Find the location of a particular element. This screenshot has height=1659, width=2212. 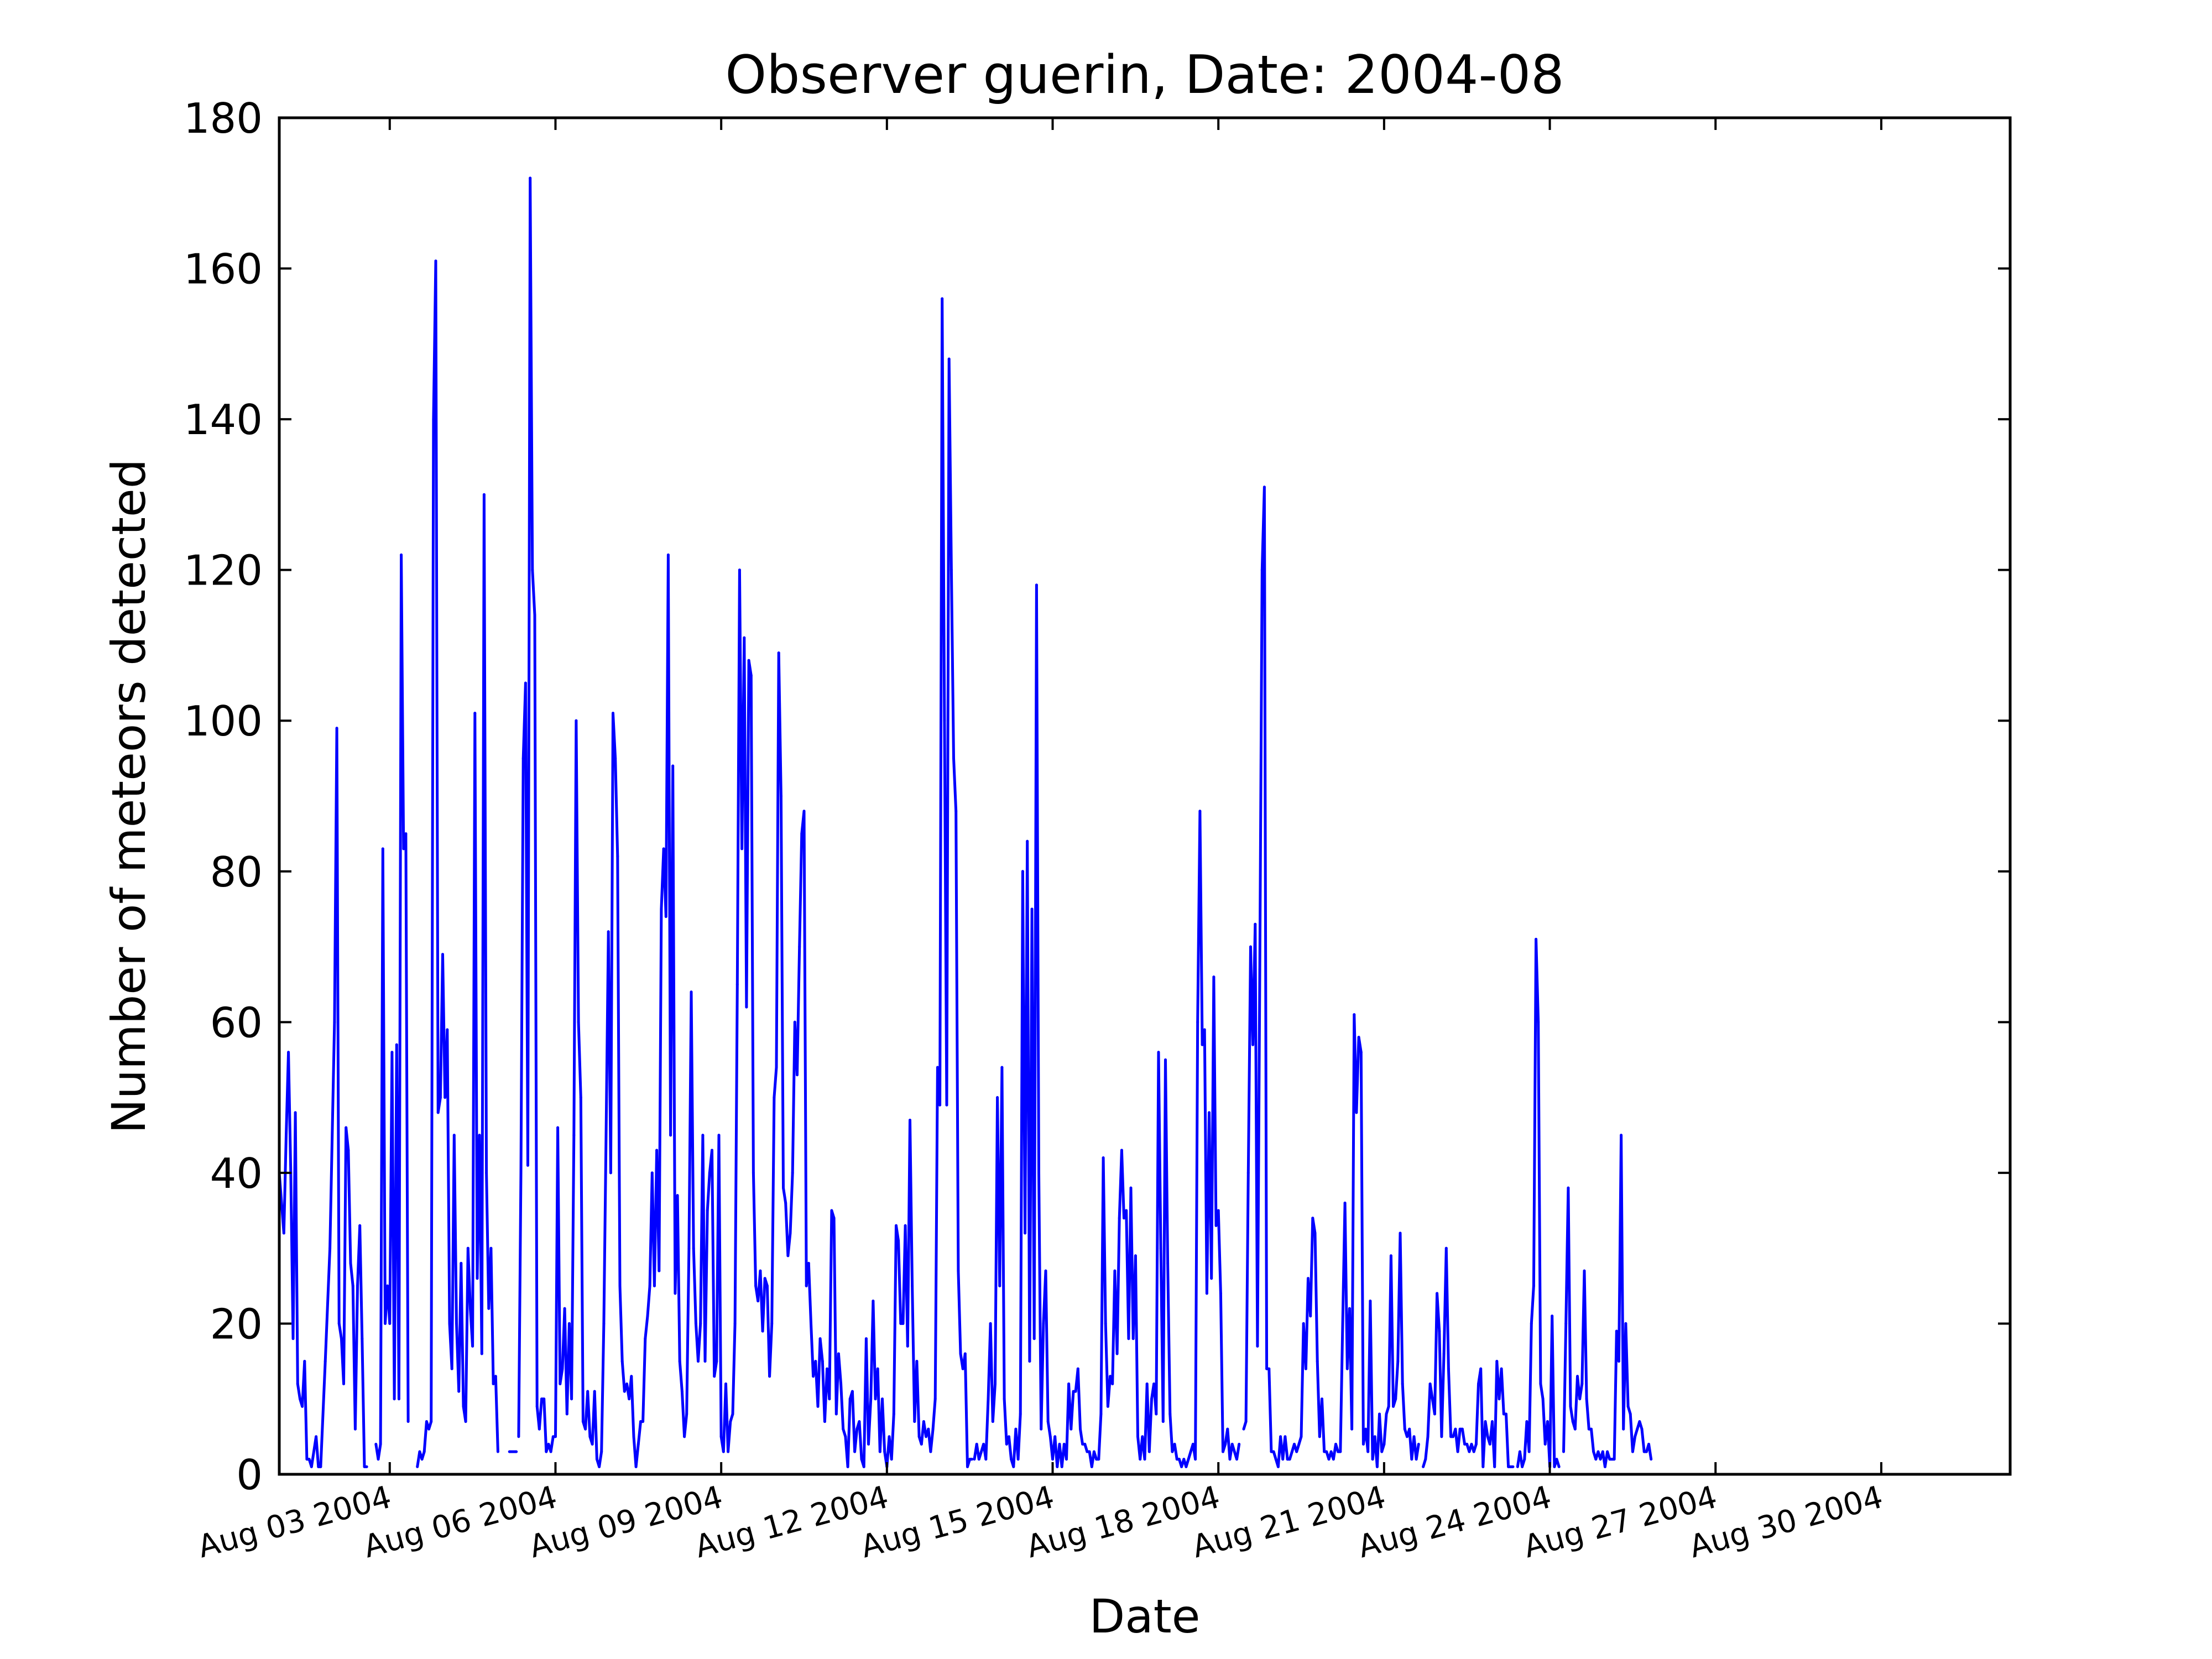

x-axis-label: Date is located at coordinates (1145, 1617).